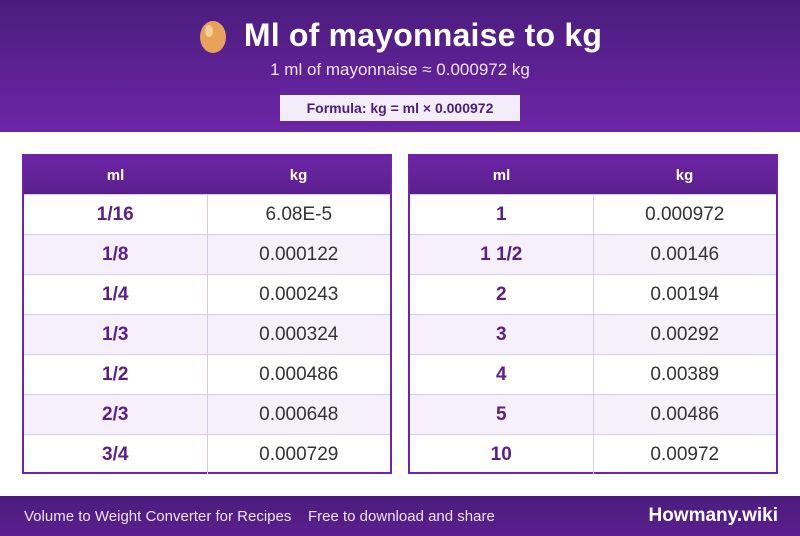 The image size is (800, 536). What do you see at coordinates (685, 334) in the screenshot?
I see `cell-kg: 0.00292` at bounding box center [685, 334].